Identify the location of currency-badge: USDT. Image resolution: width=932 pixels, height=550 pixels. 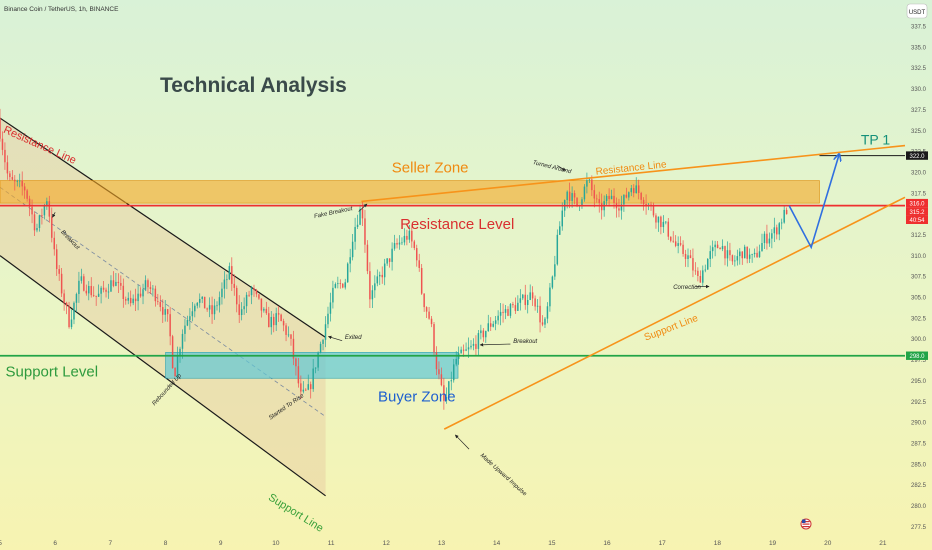
(917, 11).